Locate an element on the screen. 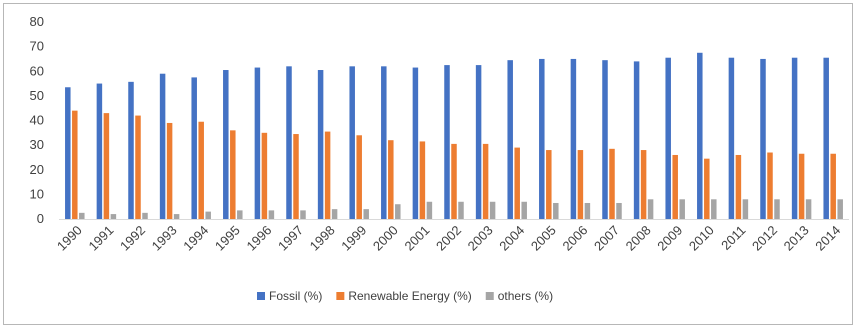 The image size is (858, 329). legend-item: Renewable Energy (%) is located at coordinates (404, 296).